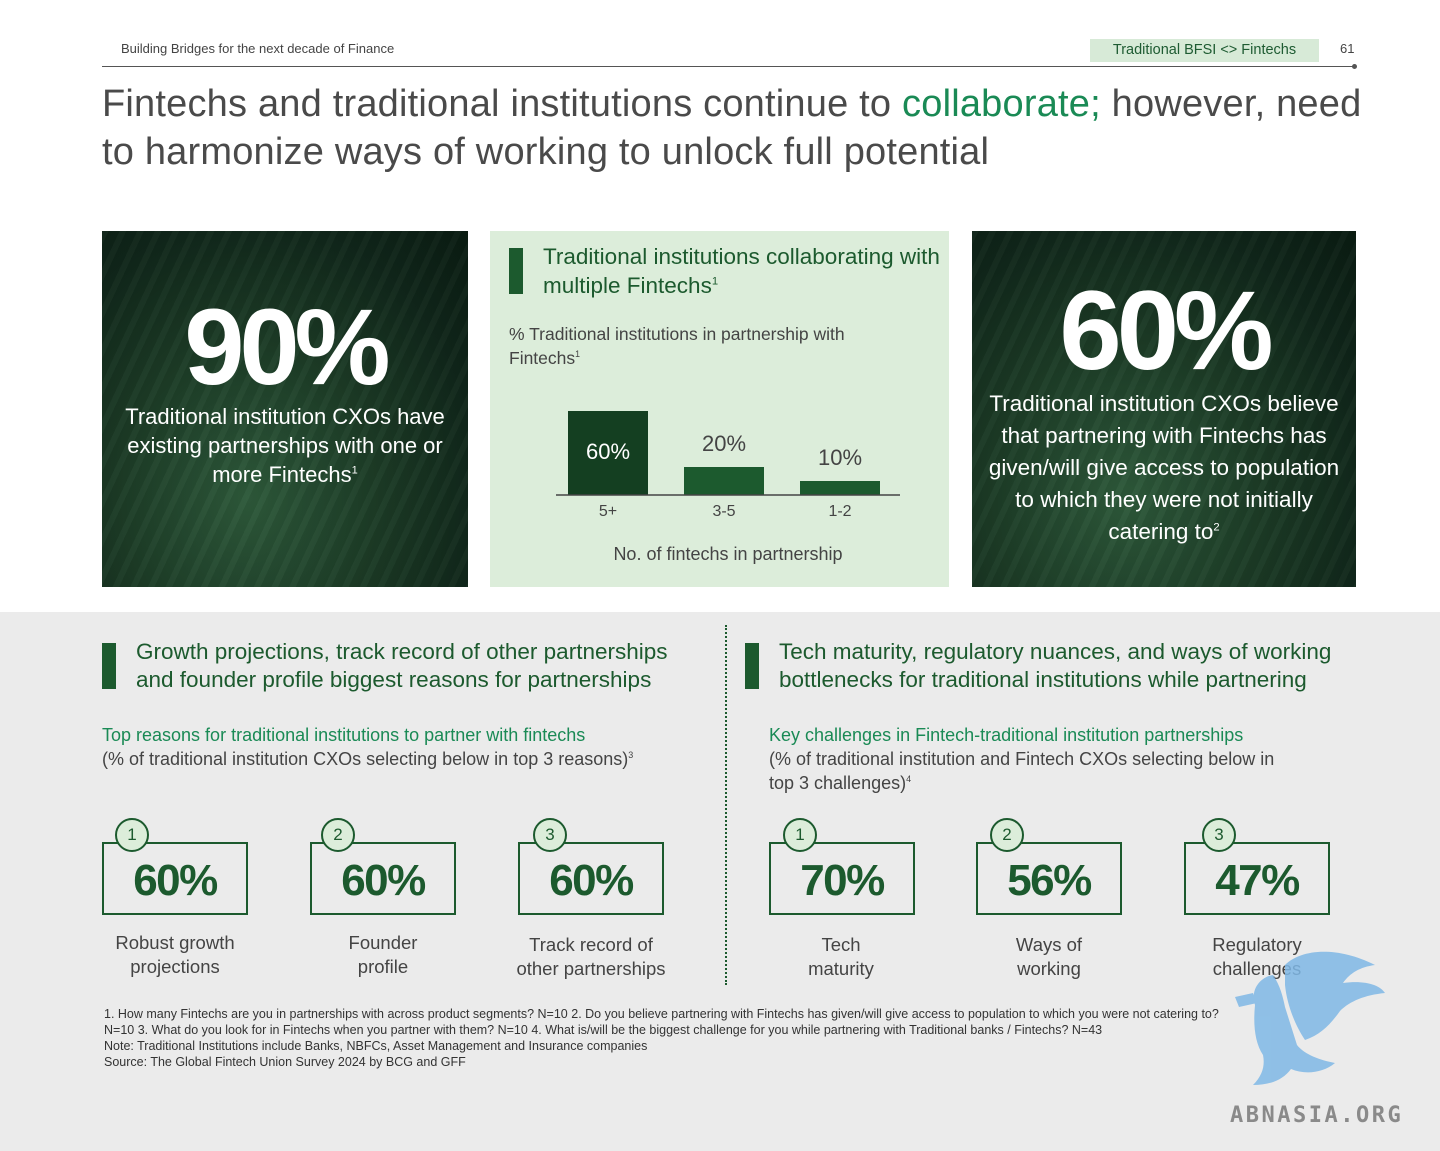  Describe the element at coordinates (1310, 1018) in the screenshot. I see `griffin-logo-icon` at that location.